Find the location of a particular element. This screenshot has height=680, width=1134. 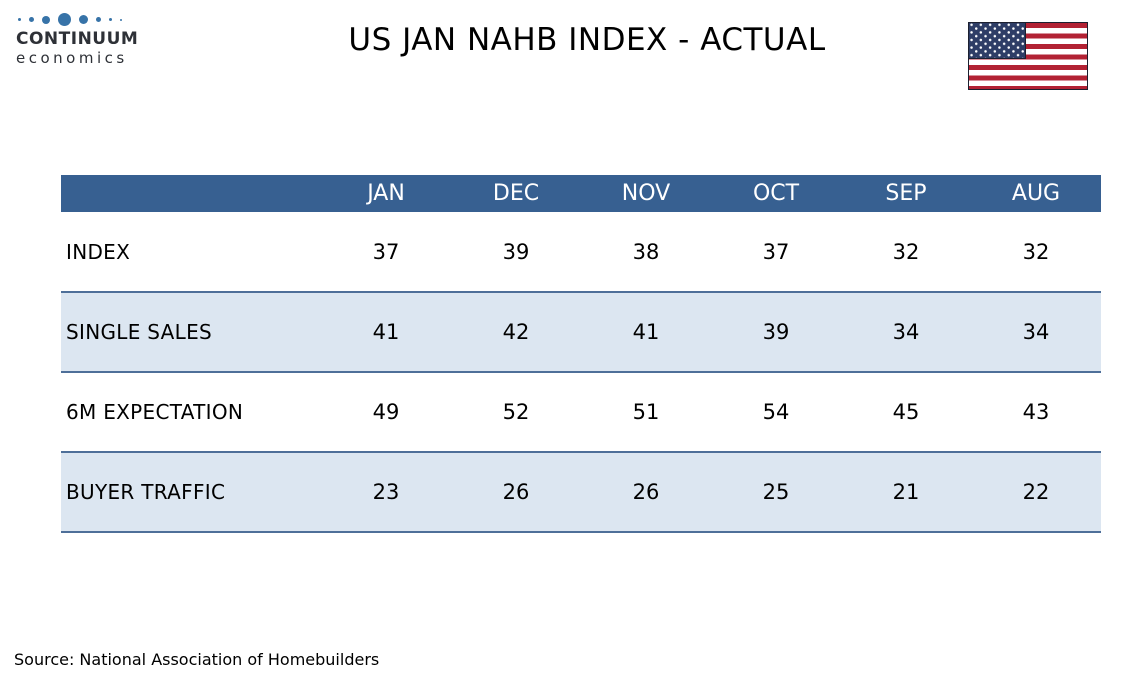

table-row-index: INDEX 37 39 38 37 32 32 is located at coordinates (581, 252).